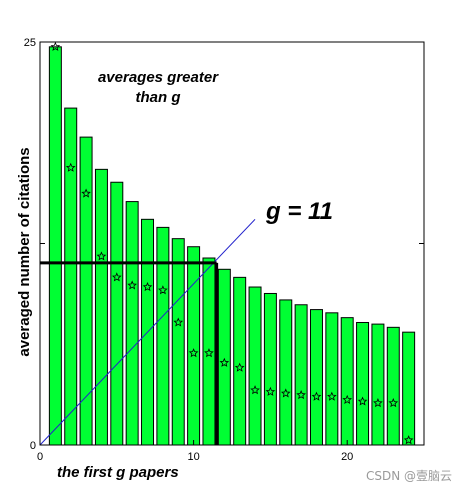 The image size is (464, 494). I want to click on annotation-line-1: averages greater, so click(158, 77).